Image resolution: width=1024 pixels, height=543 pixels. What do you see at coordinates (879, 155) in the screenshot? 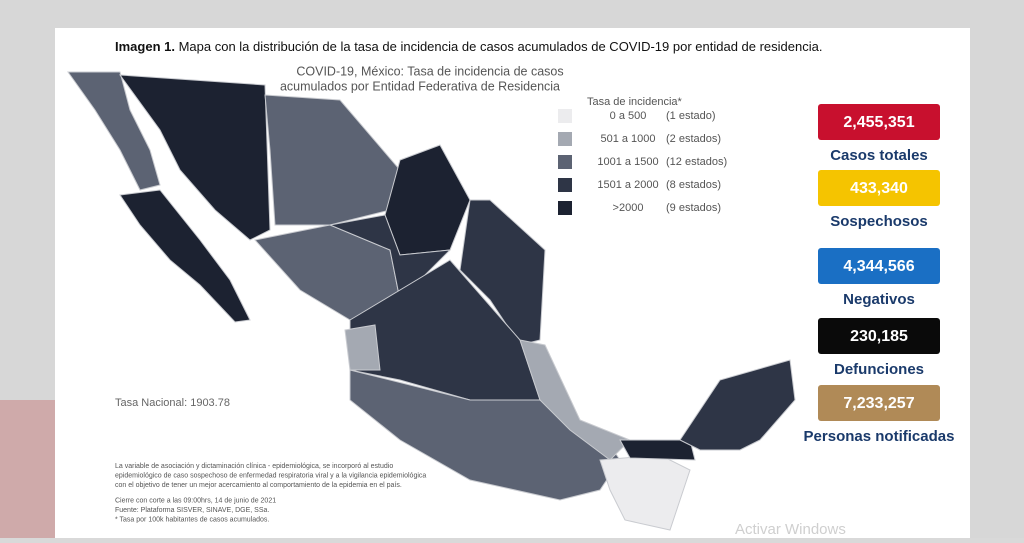
I see `stat-label: Casos totales` at bounding box center [879, 155].